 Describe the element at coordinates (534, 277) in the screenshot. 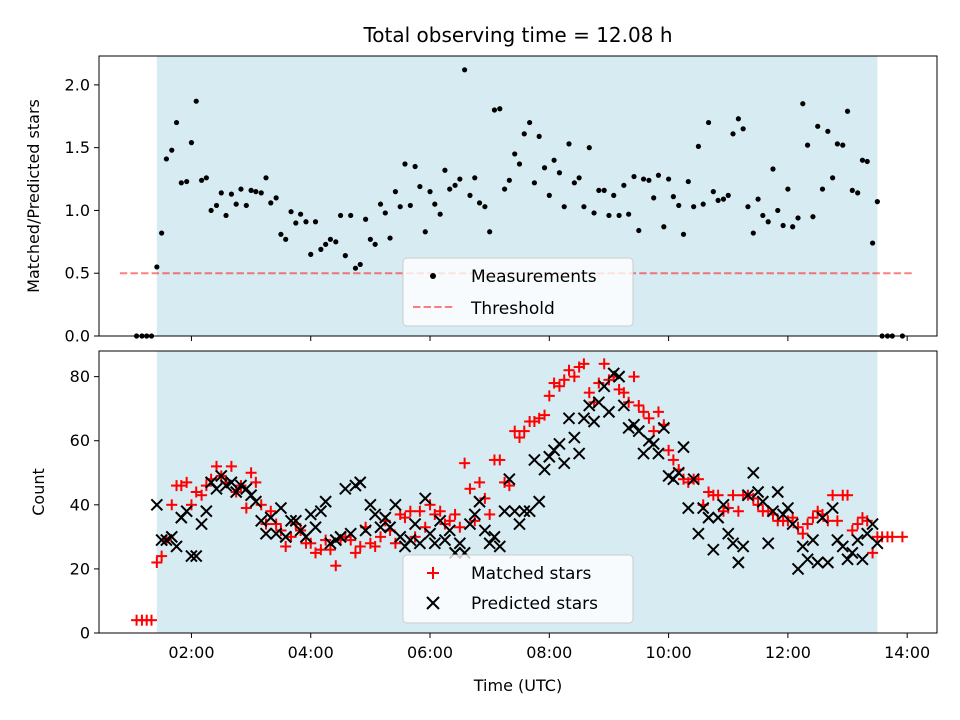

I see `legend-label-measurements: Measurements` at that location.